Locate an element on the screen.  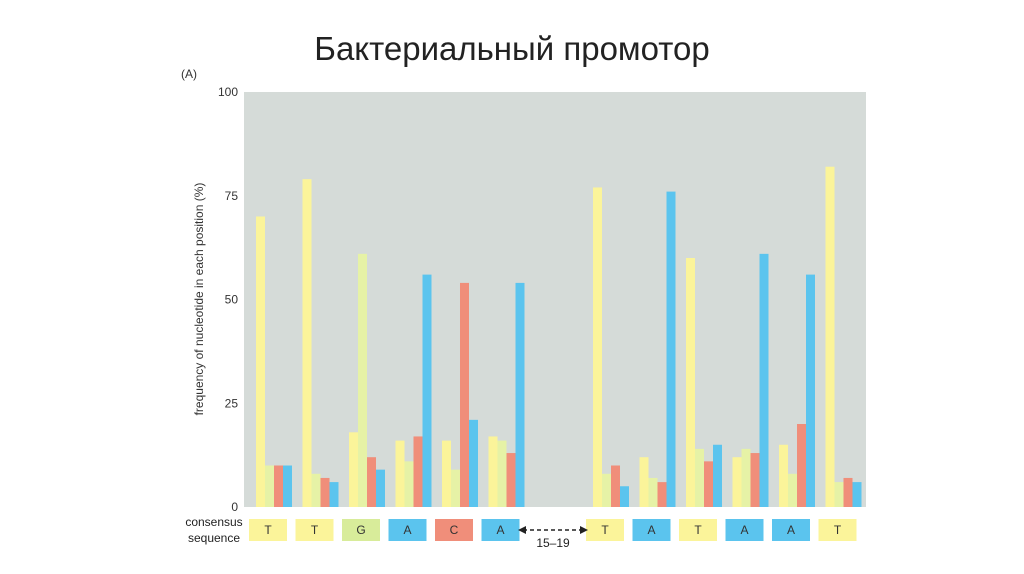
bar-a-pos10 is located at coordinates (764, 380).